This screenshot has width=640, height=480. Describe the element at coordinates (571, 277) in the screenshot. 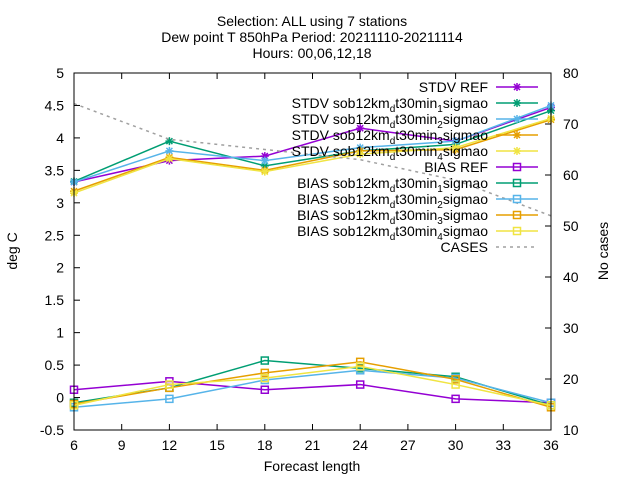

I see `y2-tick-label: 40` at that location.